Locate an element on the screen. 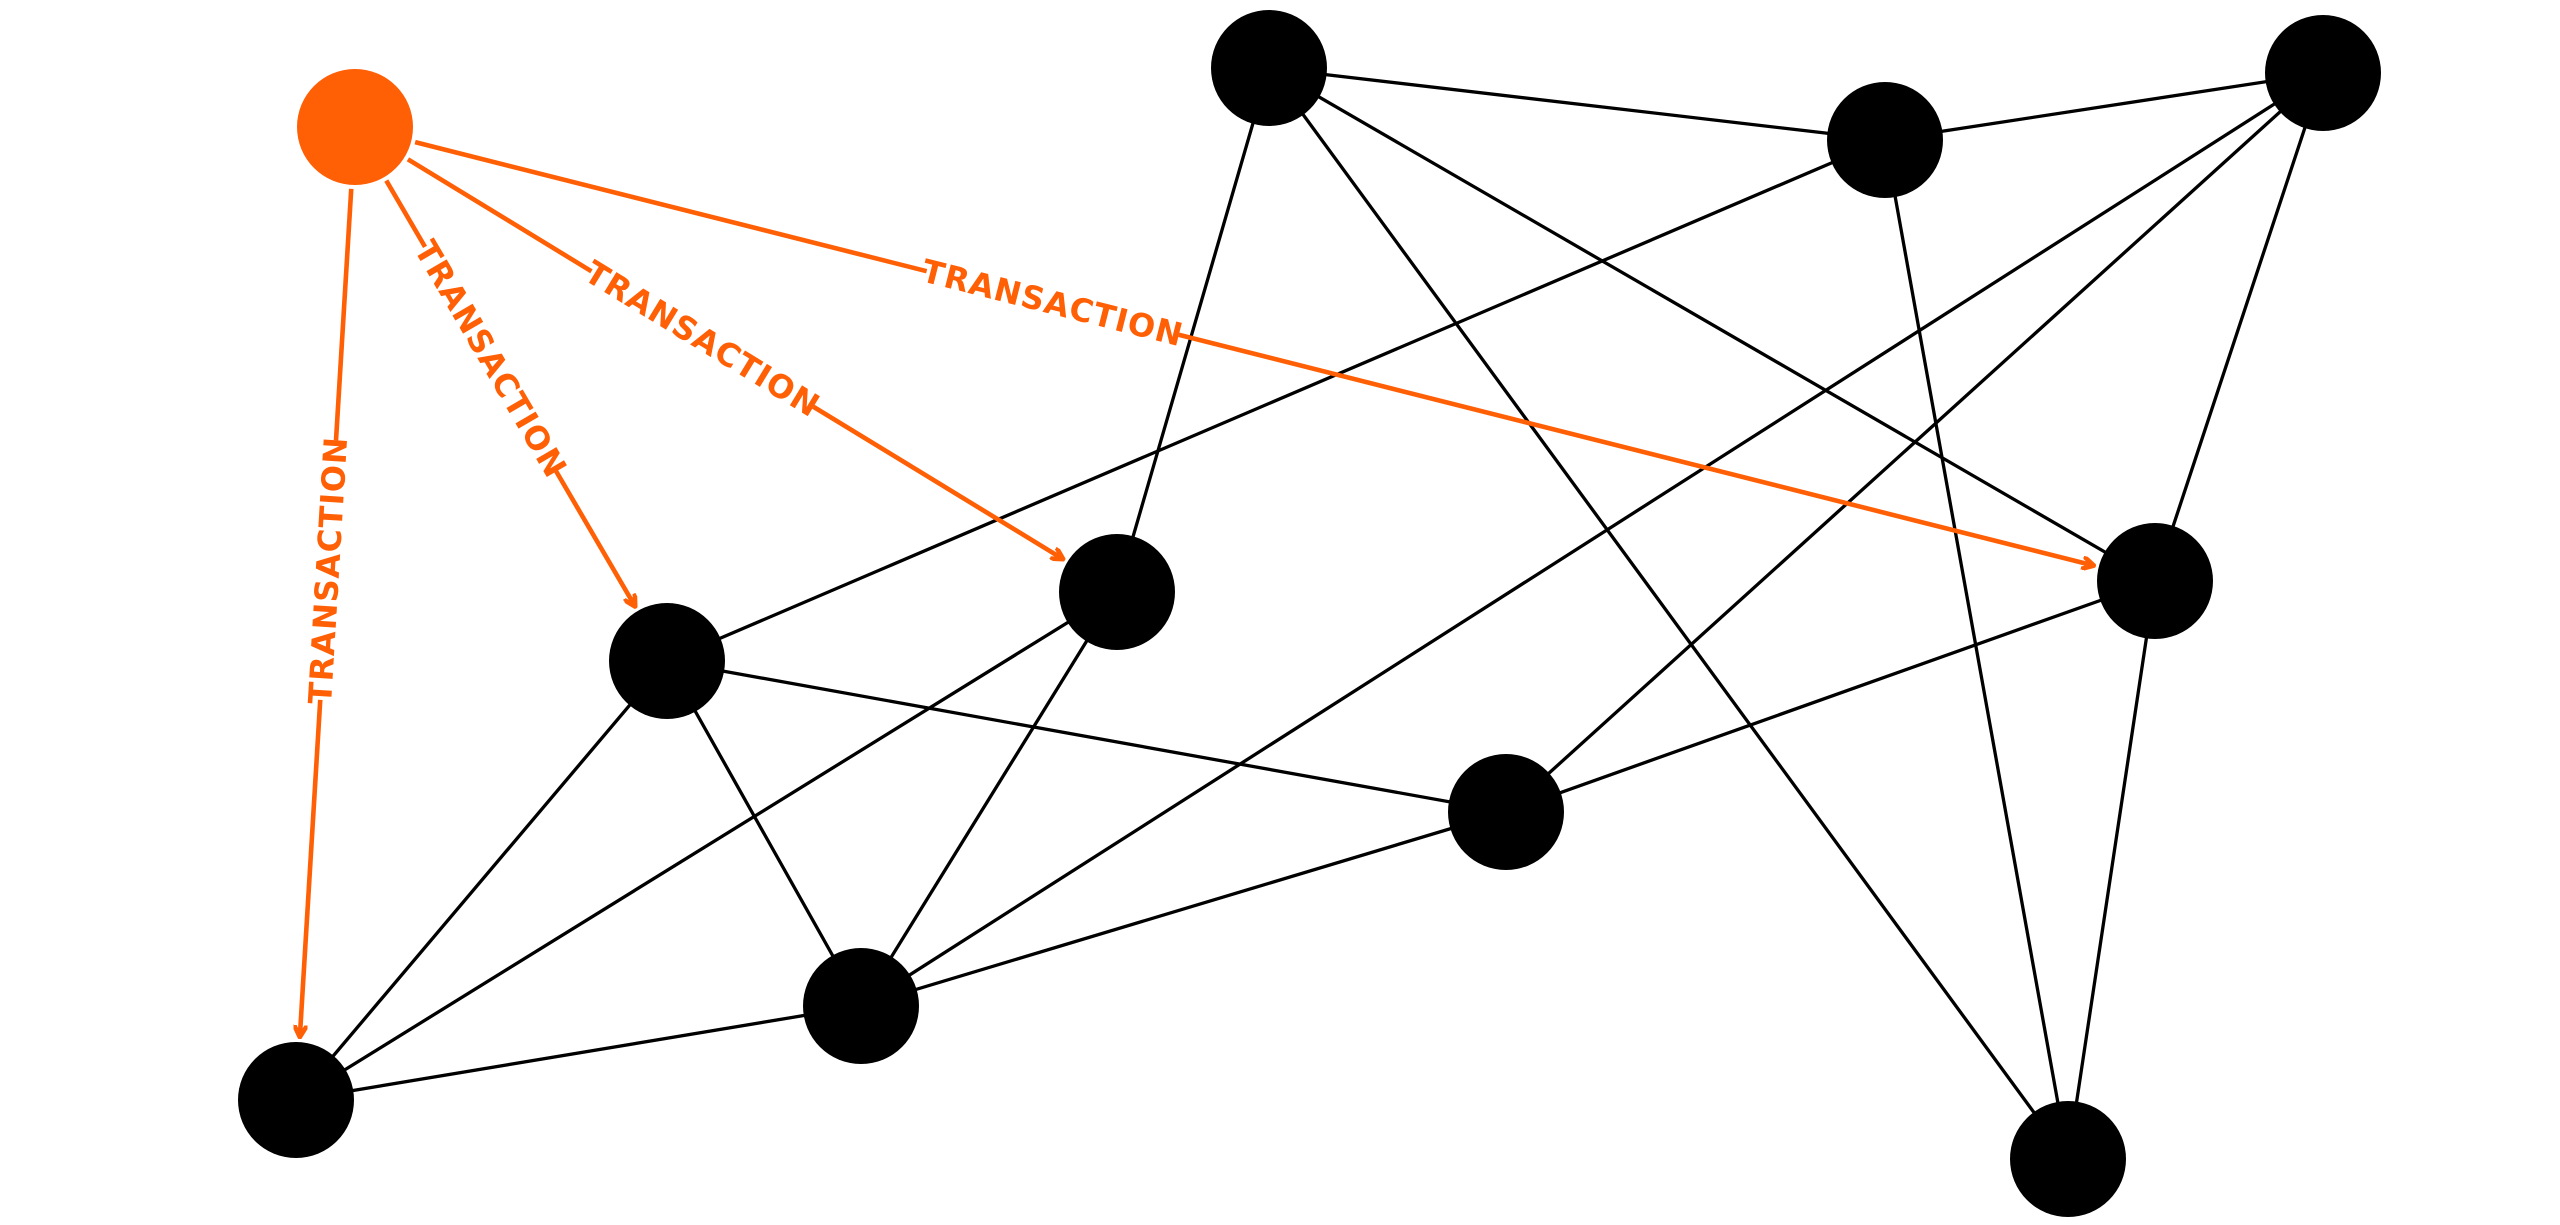 The image size is (2560, 1225). node-n5 is located at coordinates (1269, 68).